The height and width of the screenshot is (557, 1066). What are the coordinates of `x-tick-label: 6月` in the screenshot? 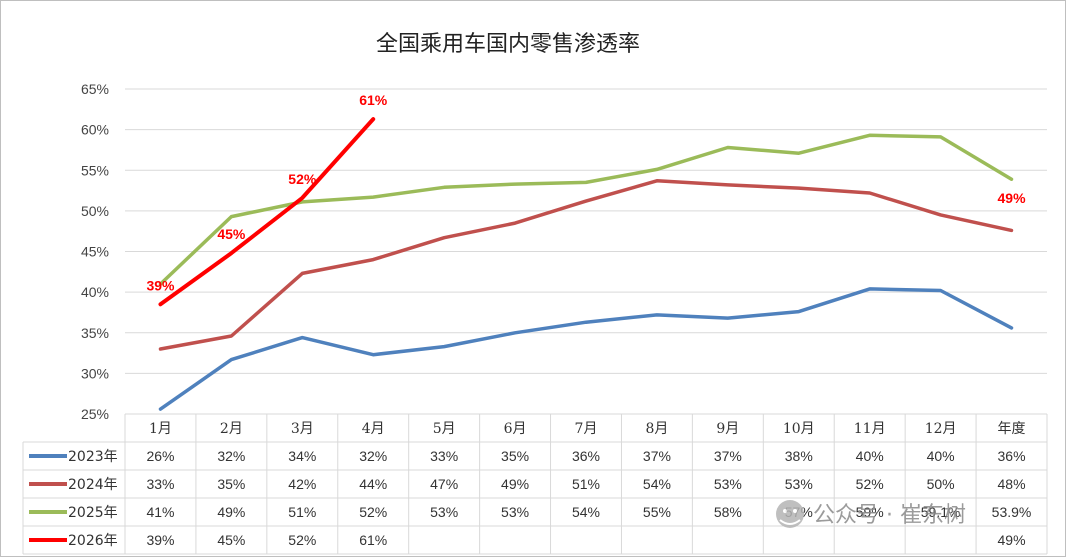 It's located at (515, 429).